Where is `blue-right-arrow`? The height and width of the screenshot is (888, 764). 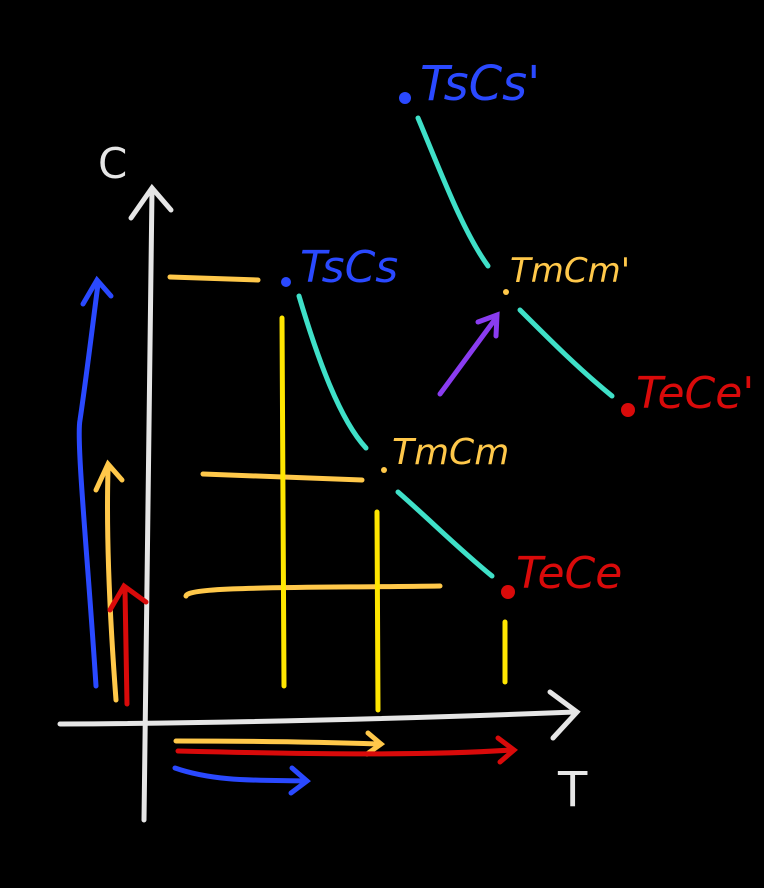 blue-right-arrow is located at coordinates (240, 774).